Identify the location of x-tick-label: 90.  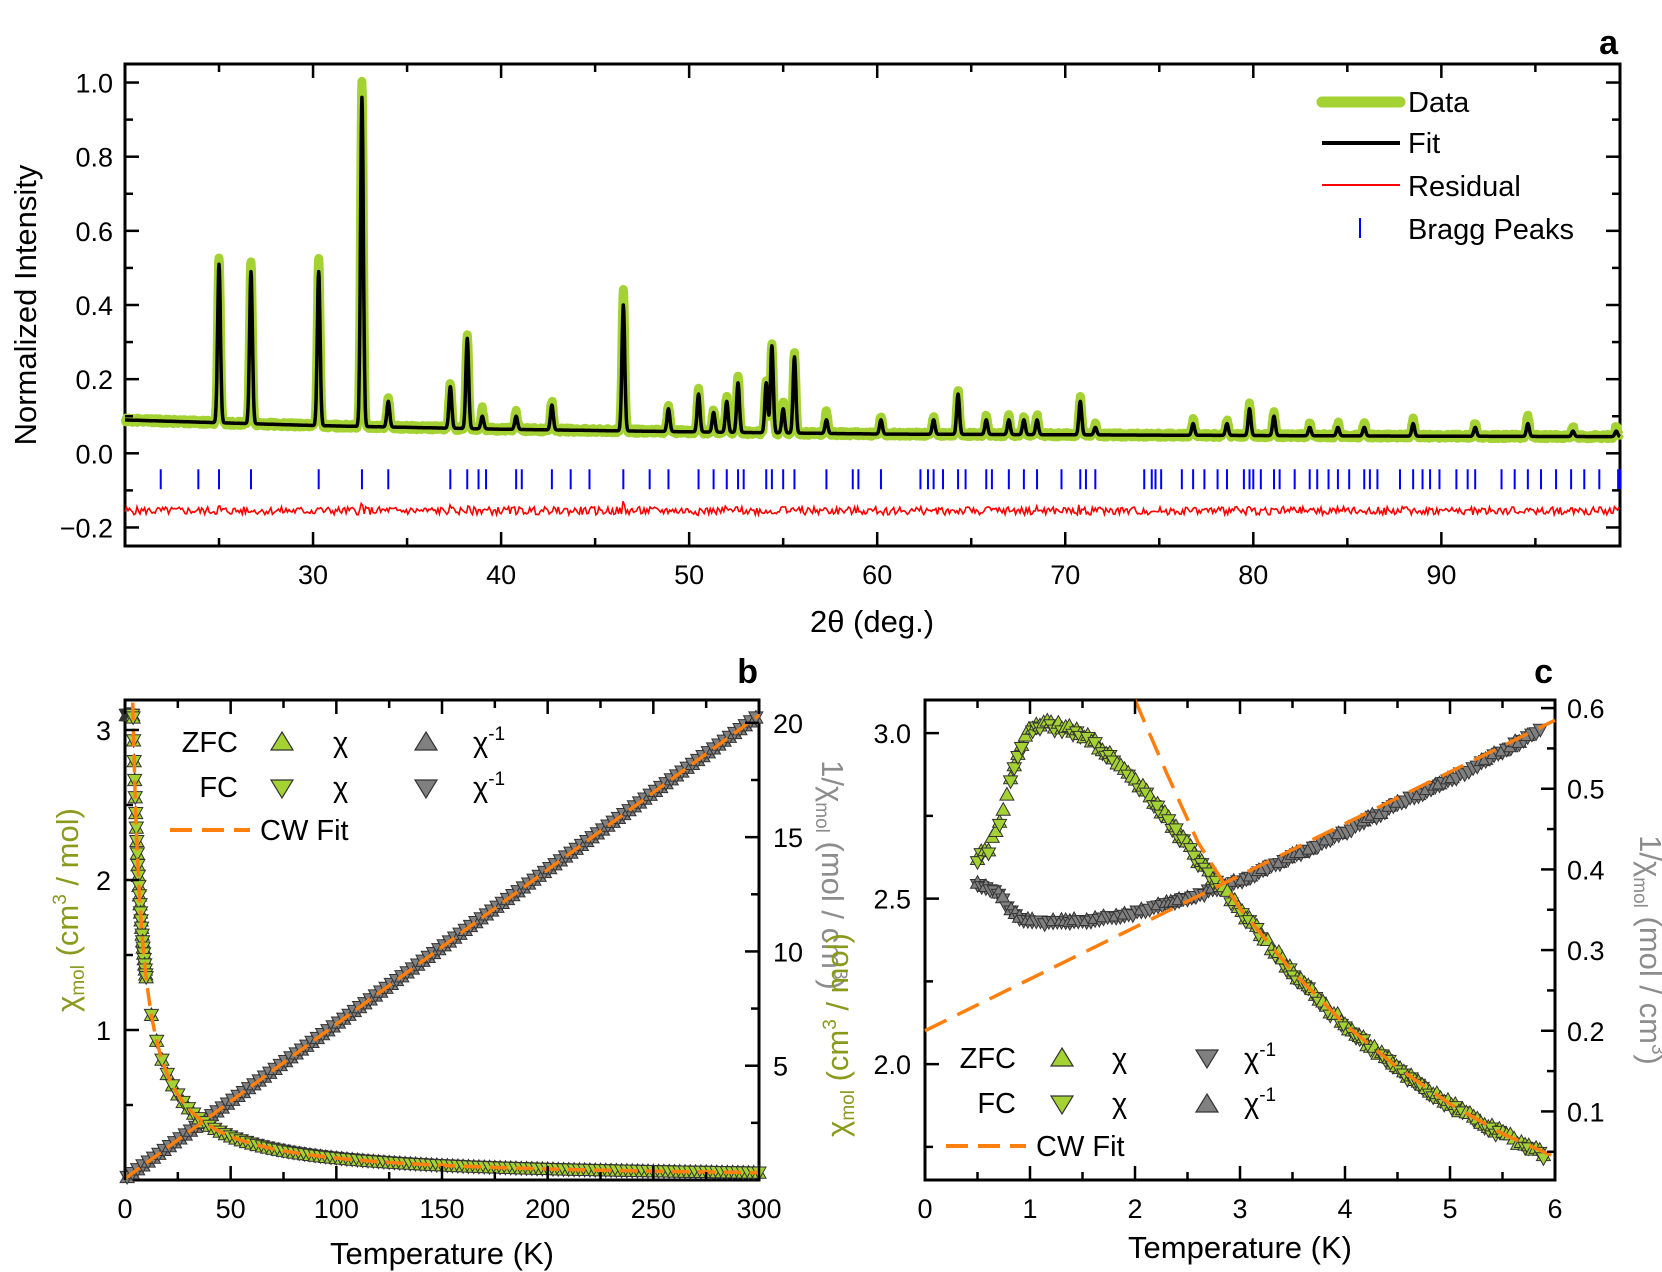
(1441, 575).